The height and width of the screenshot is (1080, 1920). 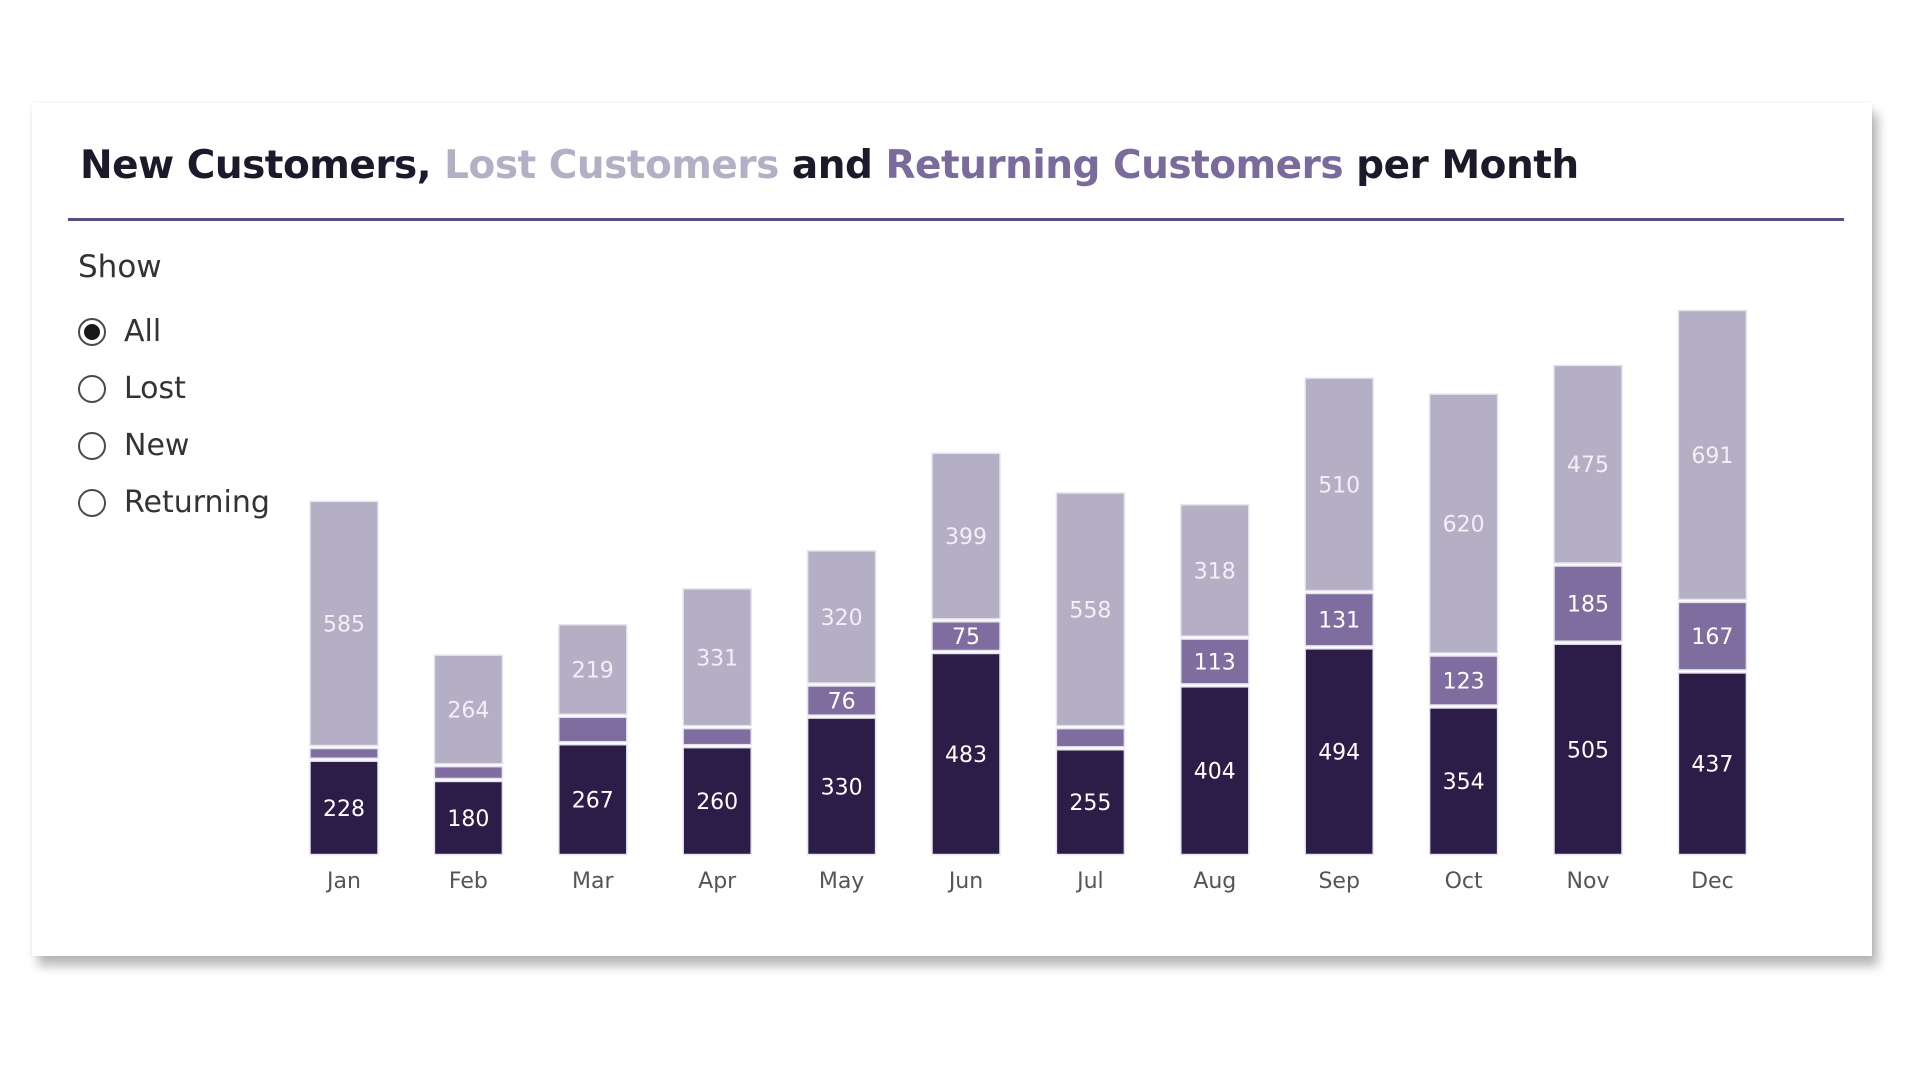 What do you see at coordinates (611, 165) in the screenshot?
I see `title-lost-customers: Lost Customers` at bounding box center [611, 165].